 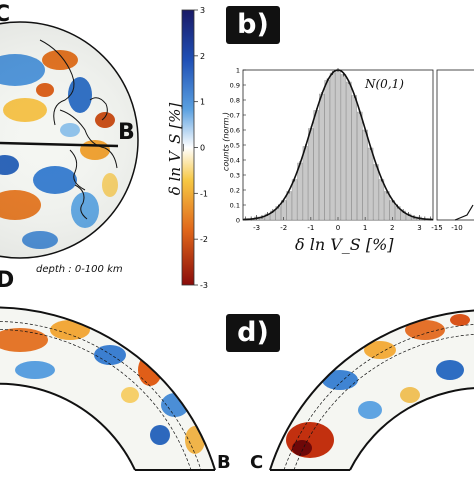 I want to click on colorbar-ticks: 3 2 1 0 -1 -2 -3, so click(x=201, y=148).